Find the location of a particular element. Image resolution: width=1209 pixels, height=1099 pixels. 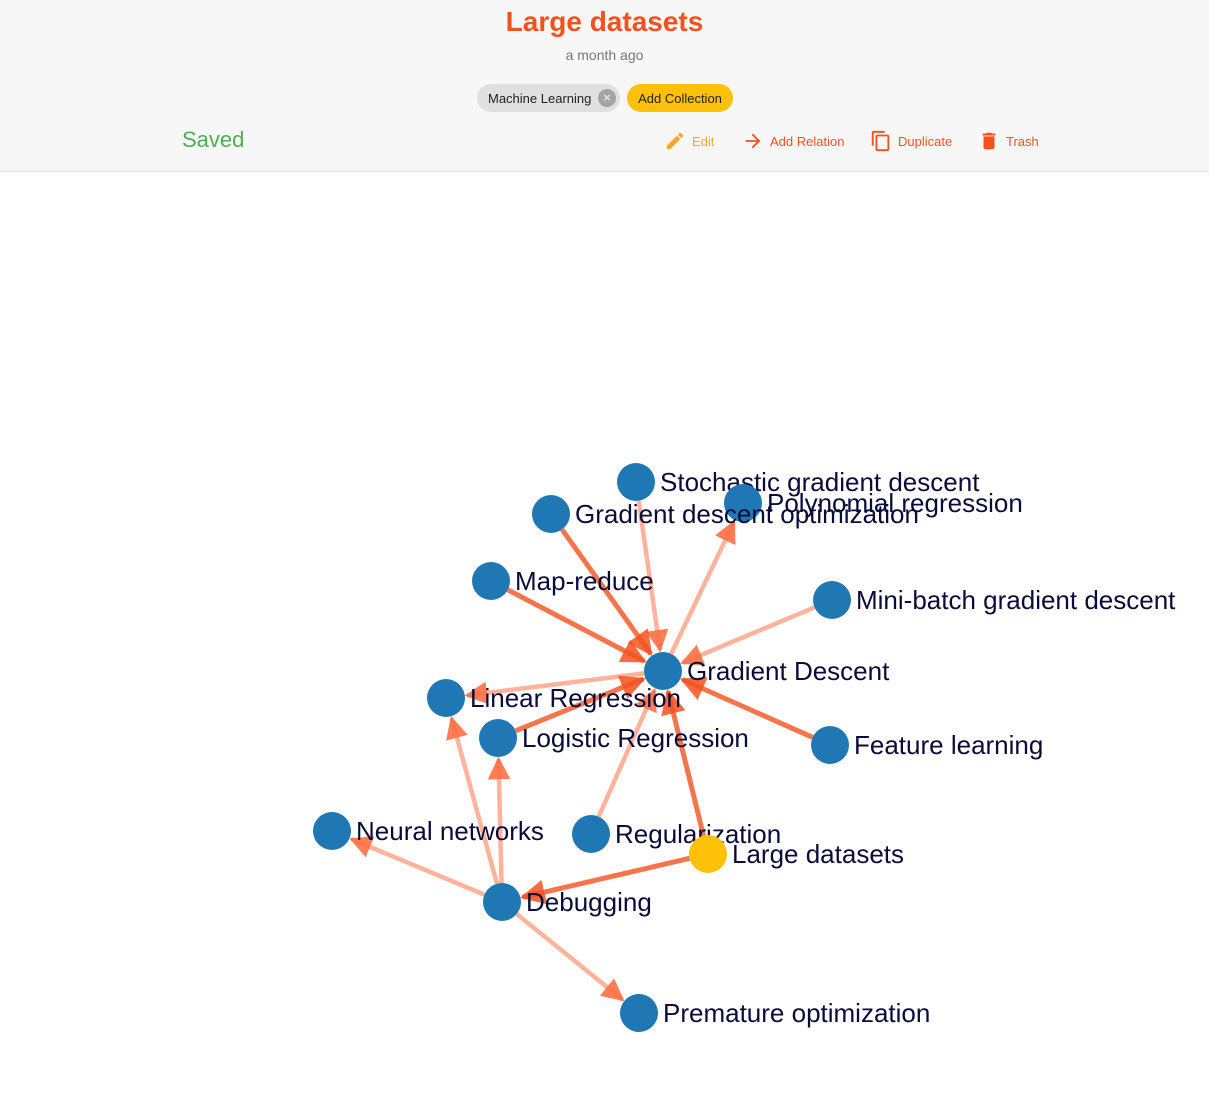

node-map-reduce: Map-reduce is located at coordinates (563, 581).